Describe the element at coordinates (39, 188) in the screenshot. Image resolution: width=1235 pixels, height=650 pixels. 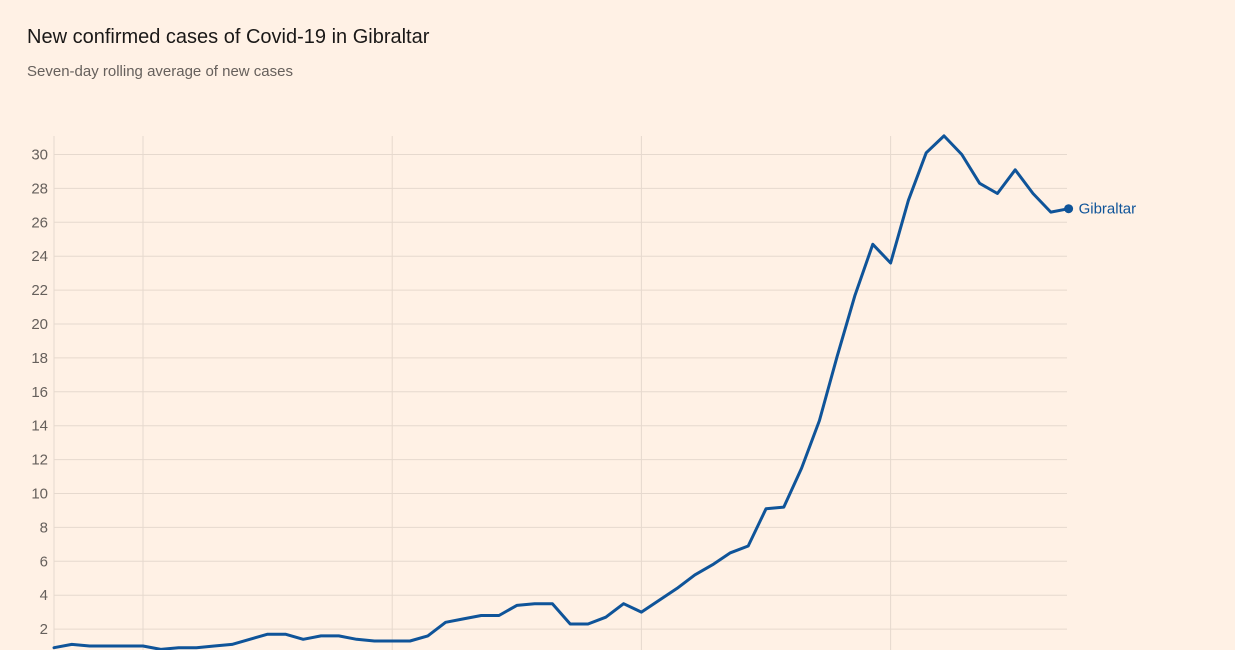
I see `y-tick-label: 28` at that location.